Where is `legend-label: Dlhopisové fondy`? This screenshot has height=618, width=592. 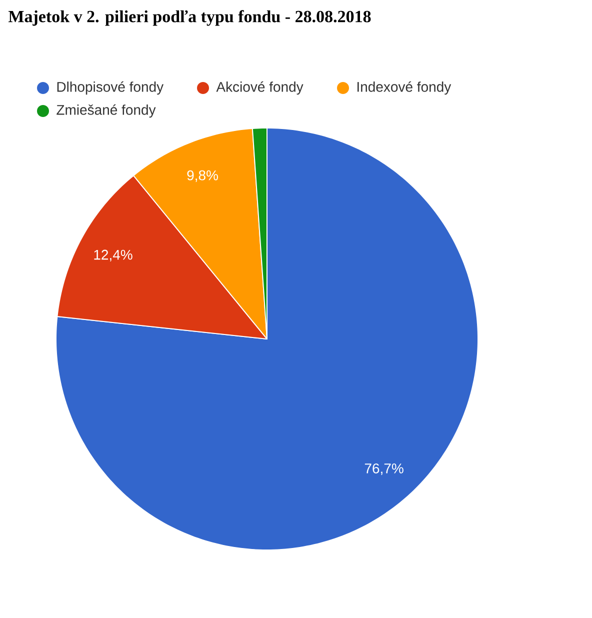 legend-label: Dlhopisové fondy is located at coordinates (110, 88).